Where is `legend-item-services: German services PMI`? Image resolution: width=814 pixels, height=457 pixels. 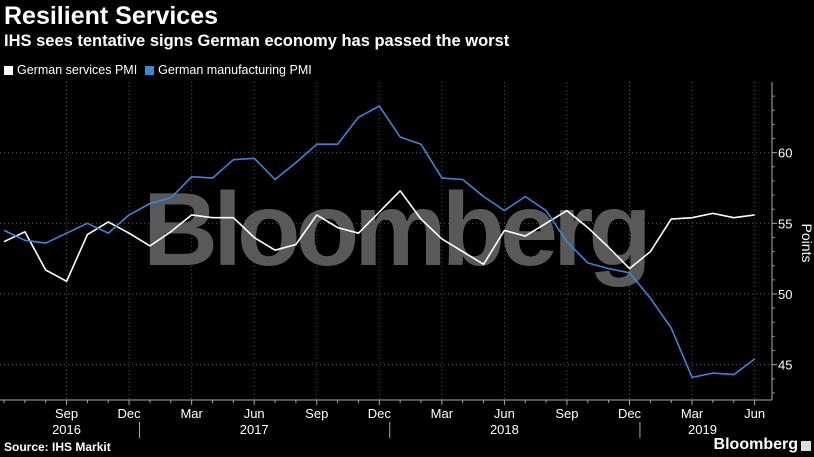
legend-item-services: German services PMI is located at coordinates (70, 70).